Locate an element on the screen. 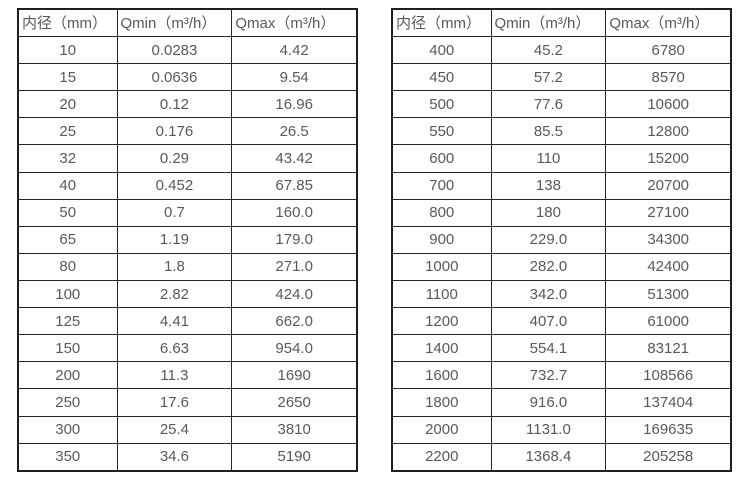  table-cell: 500 is located at coordinates (441, 104).